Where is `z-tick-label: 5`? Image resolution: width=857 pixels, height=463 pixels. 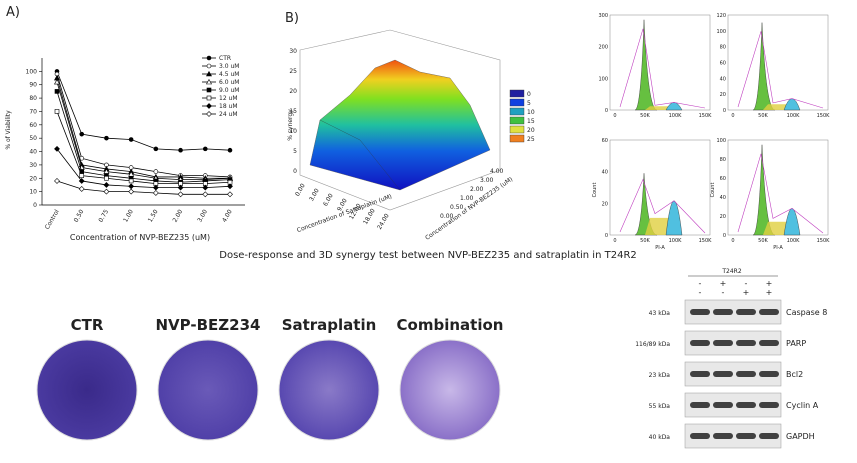
z-tick-label: 5 is located at coordinates (295, 151).